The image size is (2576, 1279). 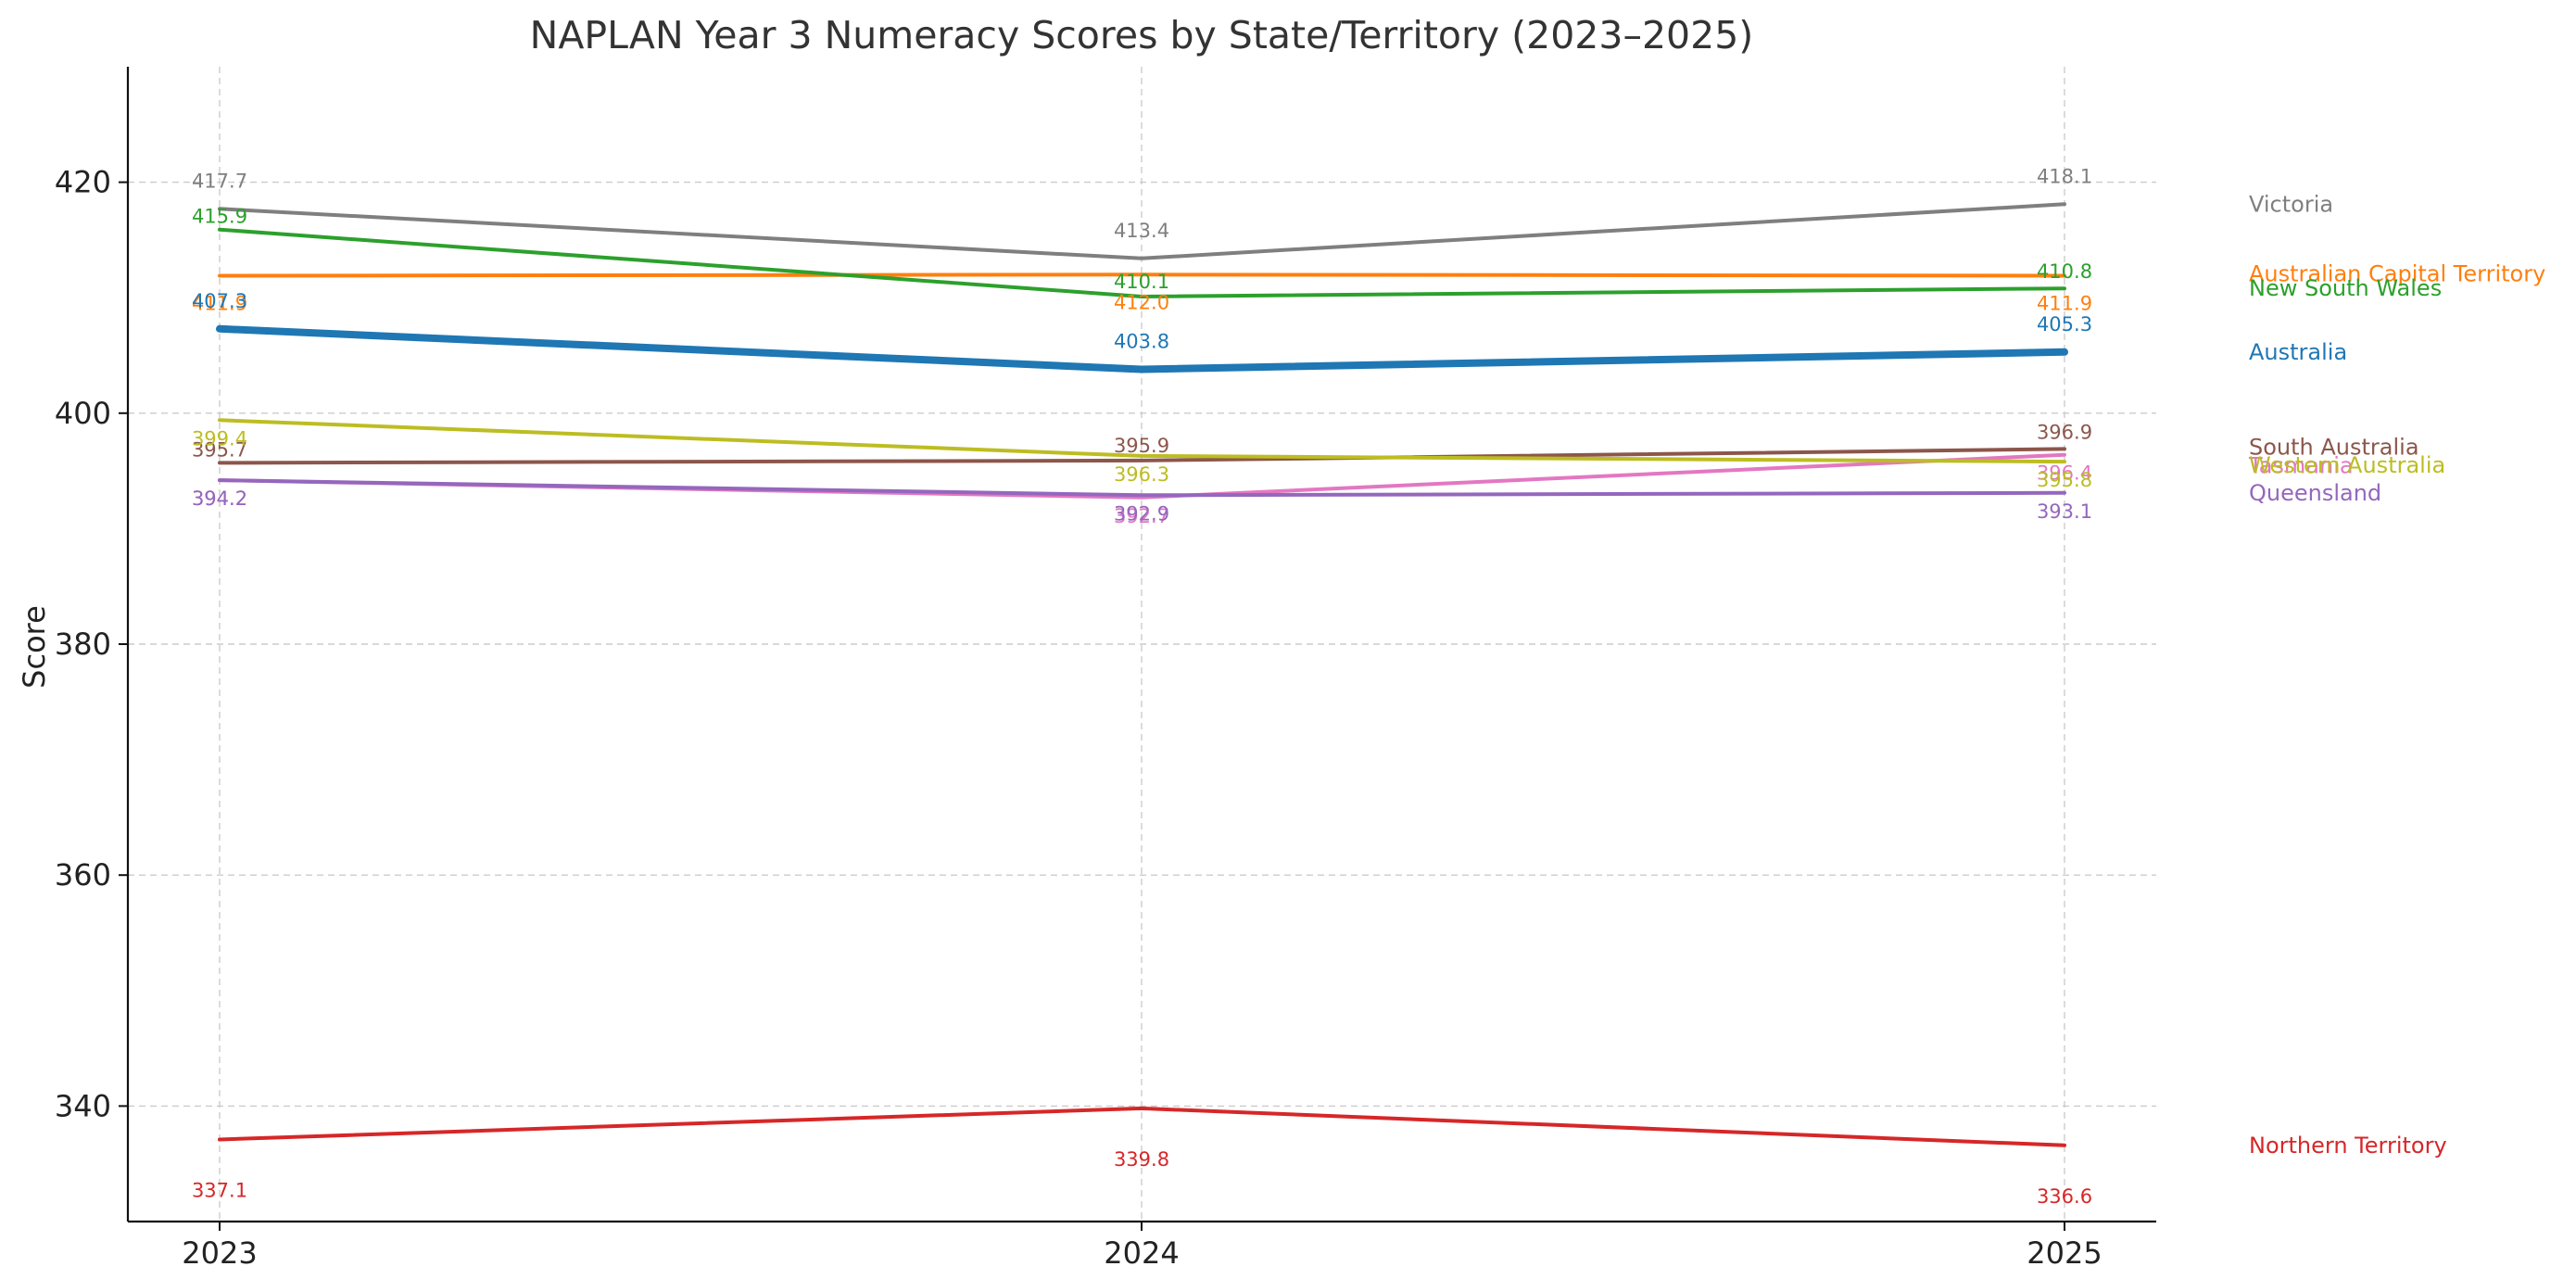 What do you see at coordinates (1142, 488) in the screenshot?
I see `series-line-queensland` at bounding box center [1142, 488].